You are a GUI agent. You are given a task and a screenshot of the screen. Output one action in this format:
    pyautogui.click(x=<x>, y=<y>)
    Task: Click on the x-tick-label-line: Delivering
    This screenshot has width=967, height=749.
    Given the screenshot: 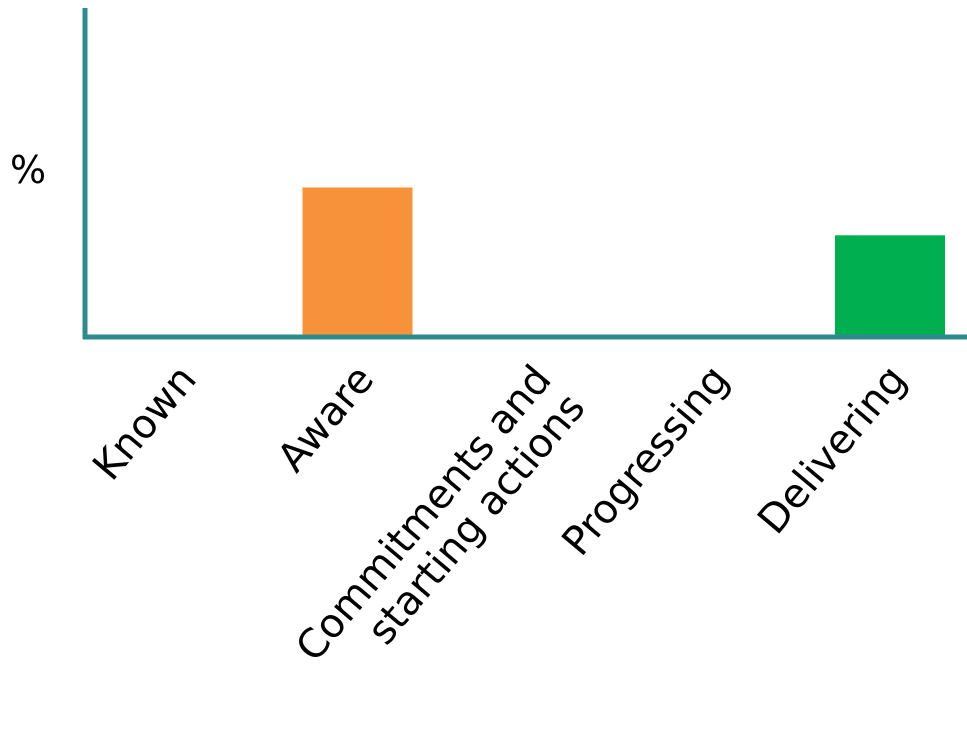 What is the action you would take?
    pyautogui.click(x=832, y=450)
    